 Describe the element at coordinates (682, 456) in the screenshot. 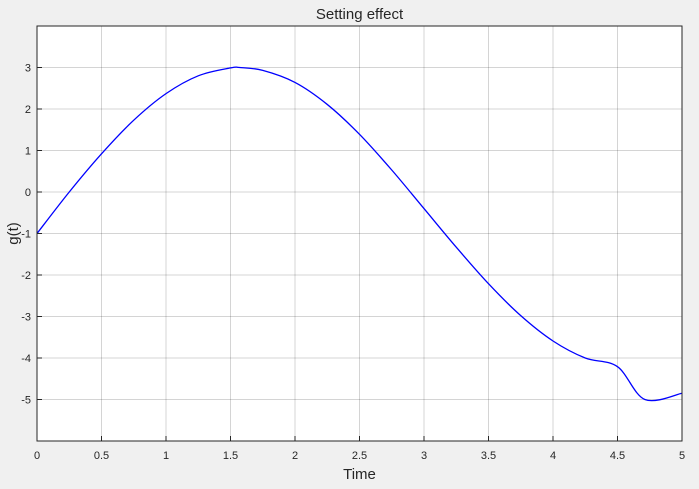

I see `x-tick-label: 5` at that location.